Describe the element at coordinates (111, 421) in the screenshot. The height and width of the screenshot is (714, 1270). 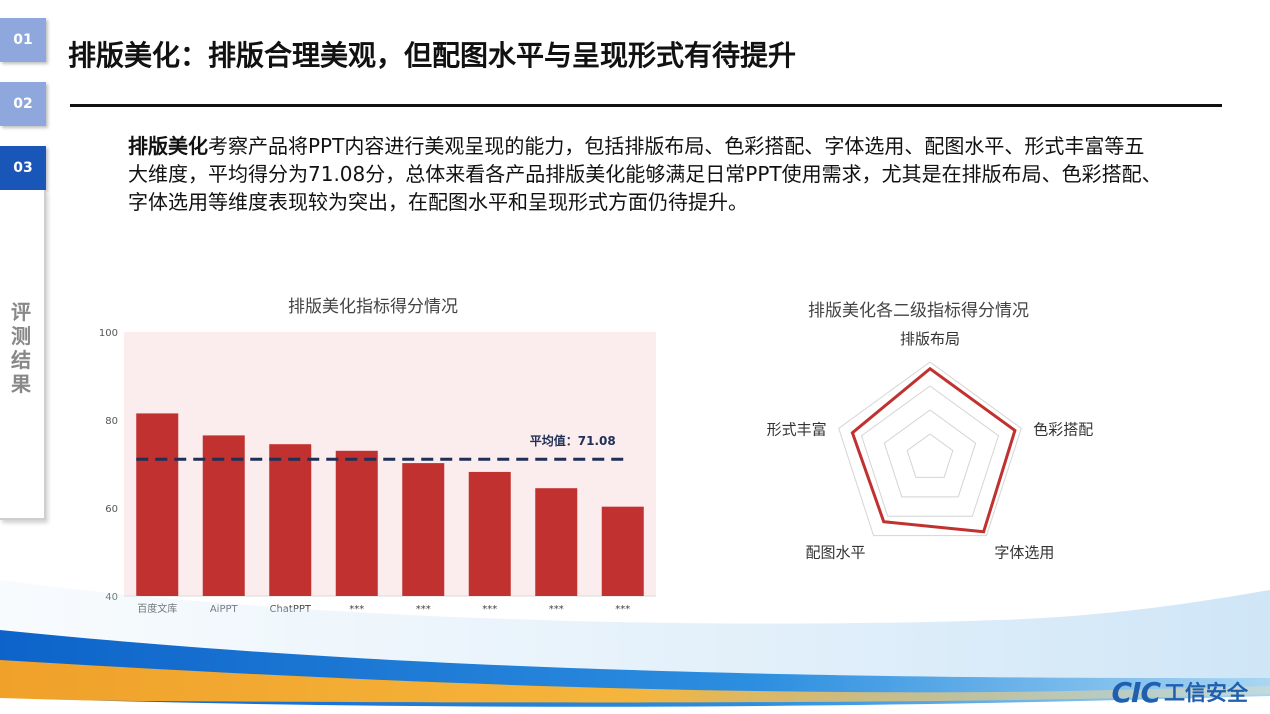
I see `y-tick-label: 80` at that location.